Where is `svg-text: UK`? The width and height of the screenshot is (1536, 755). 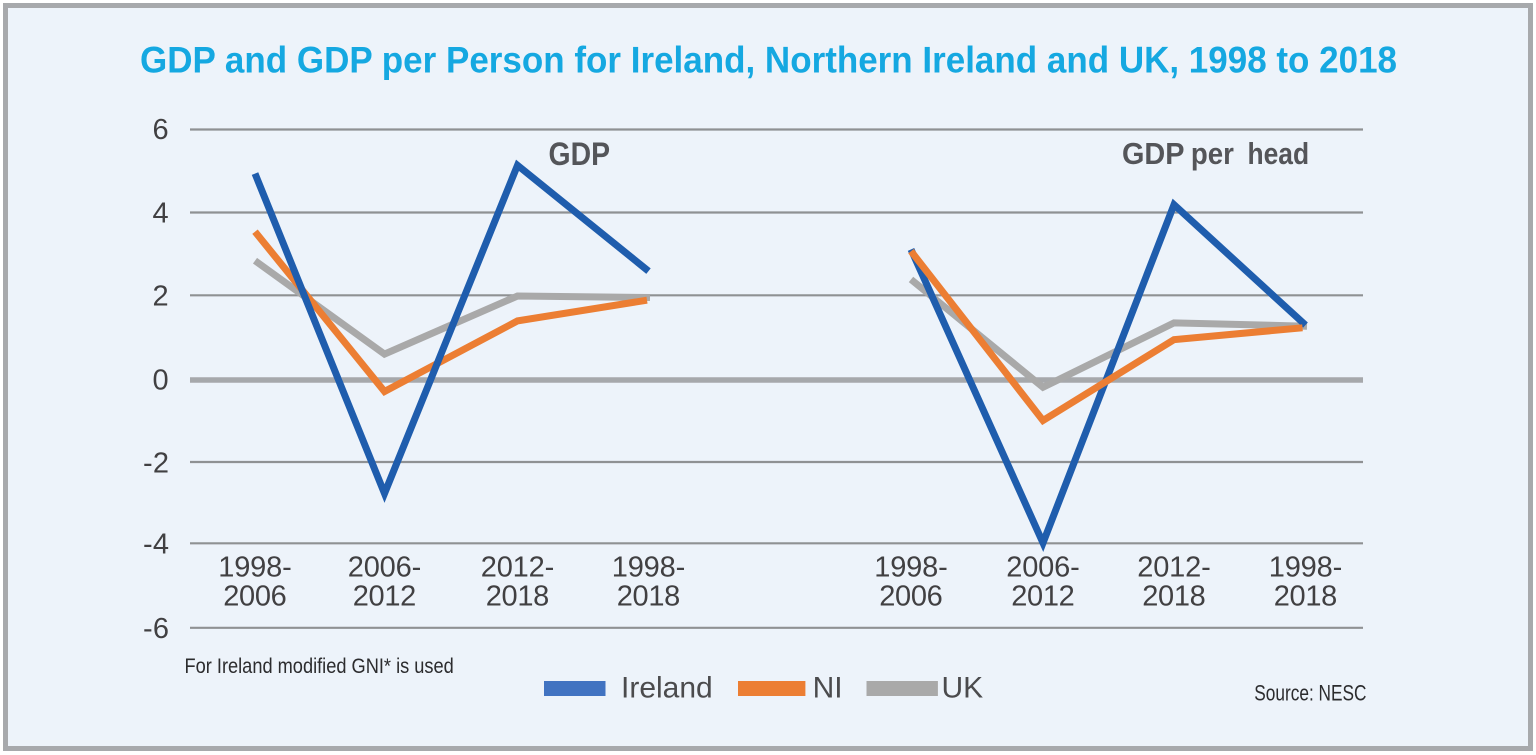
svg-text: UK is located at coordinates (963, 688).